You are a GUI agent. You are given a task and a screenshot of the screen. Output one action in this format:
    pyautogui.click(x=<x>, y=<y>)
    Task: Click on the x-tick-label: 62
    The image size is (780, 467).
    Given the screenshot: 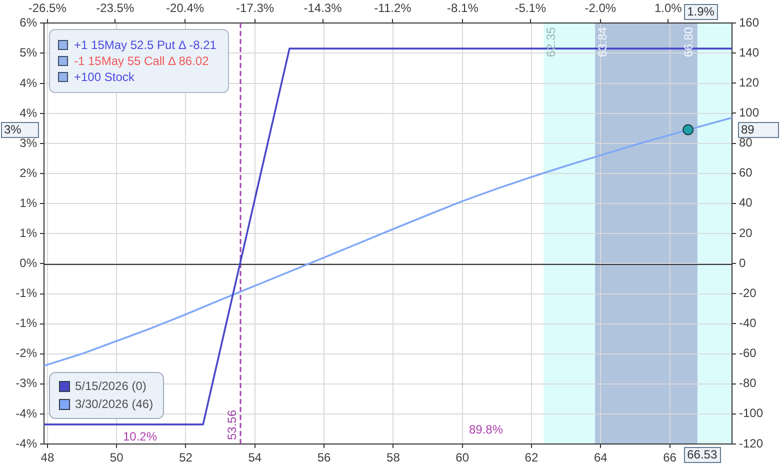 What is the action you would take?
    pyautogui.click(x=531, y=457)
    